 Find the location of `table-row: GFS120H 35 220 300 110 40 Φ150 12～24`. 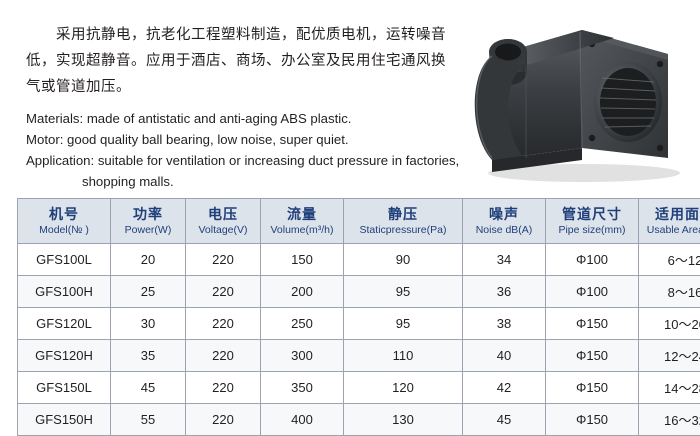

table-row: GFS120H 35 220 300 110 40 Φ150 12～24 is located at coordinates (359, 356).